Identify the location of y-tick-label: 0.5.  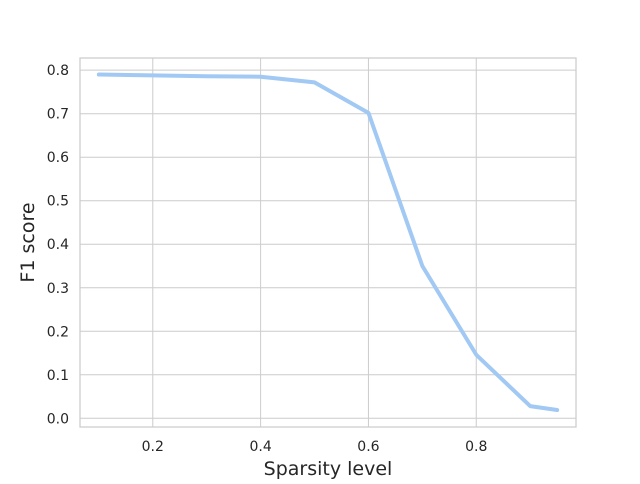
(58, 202).